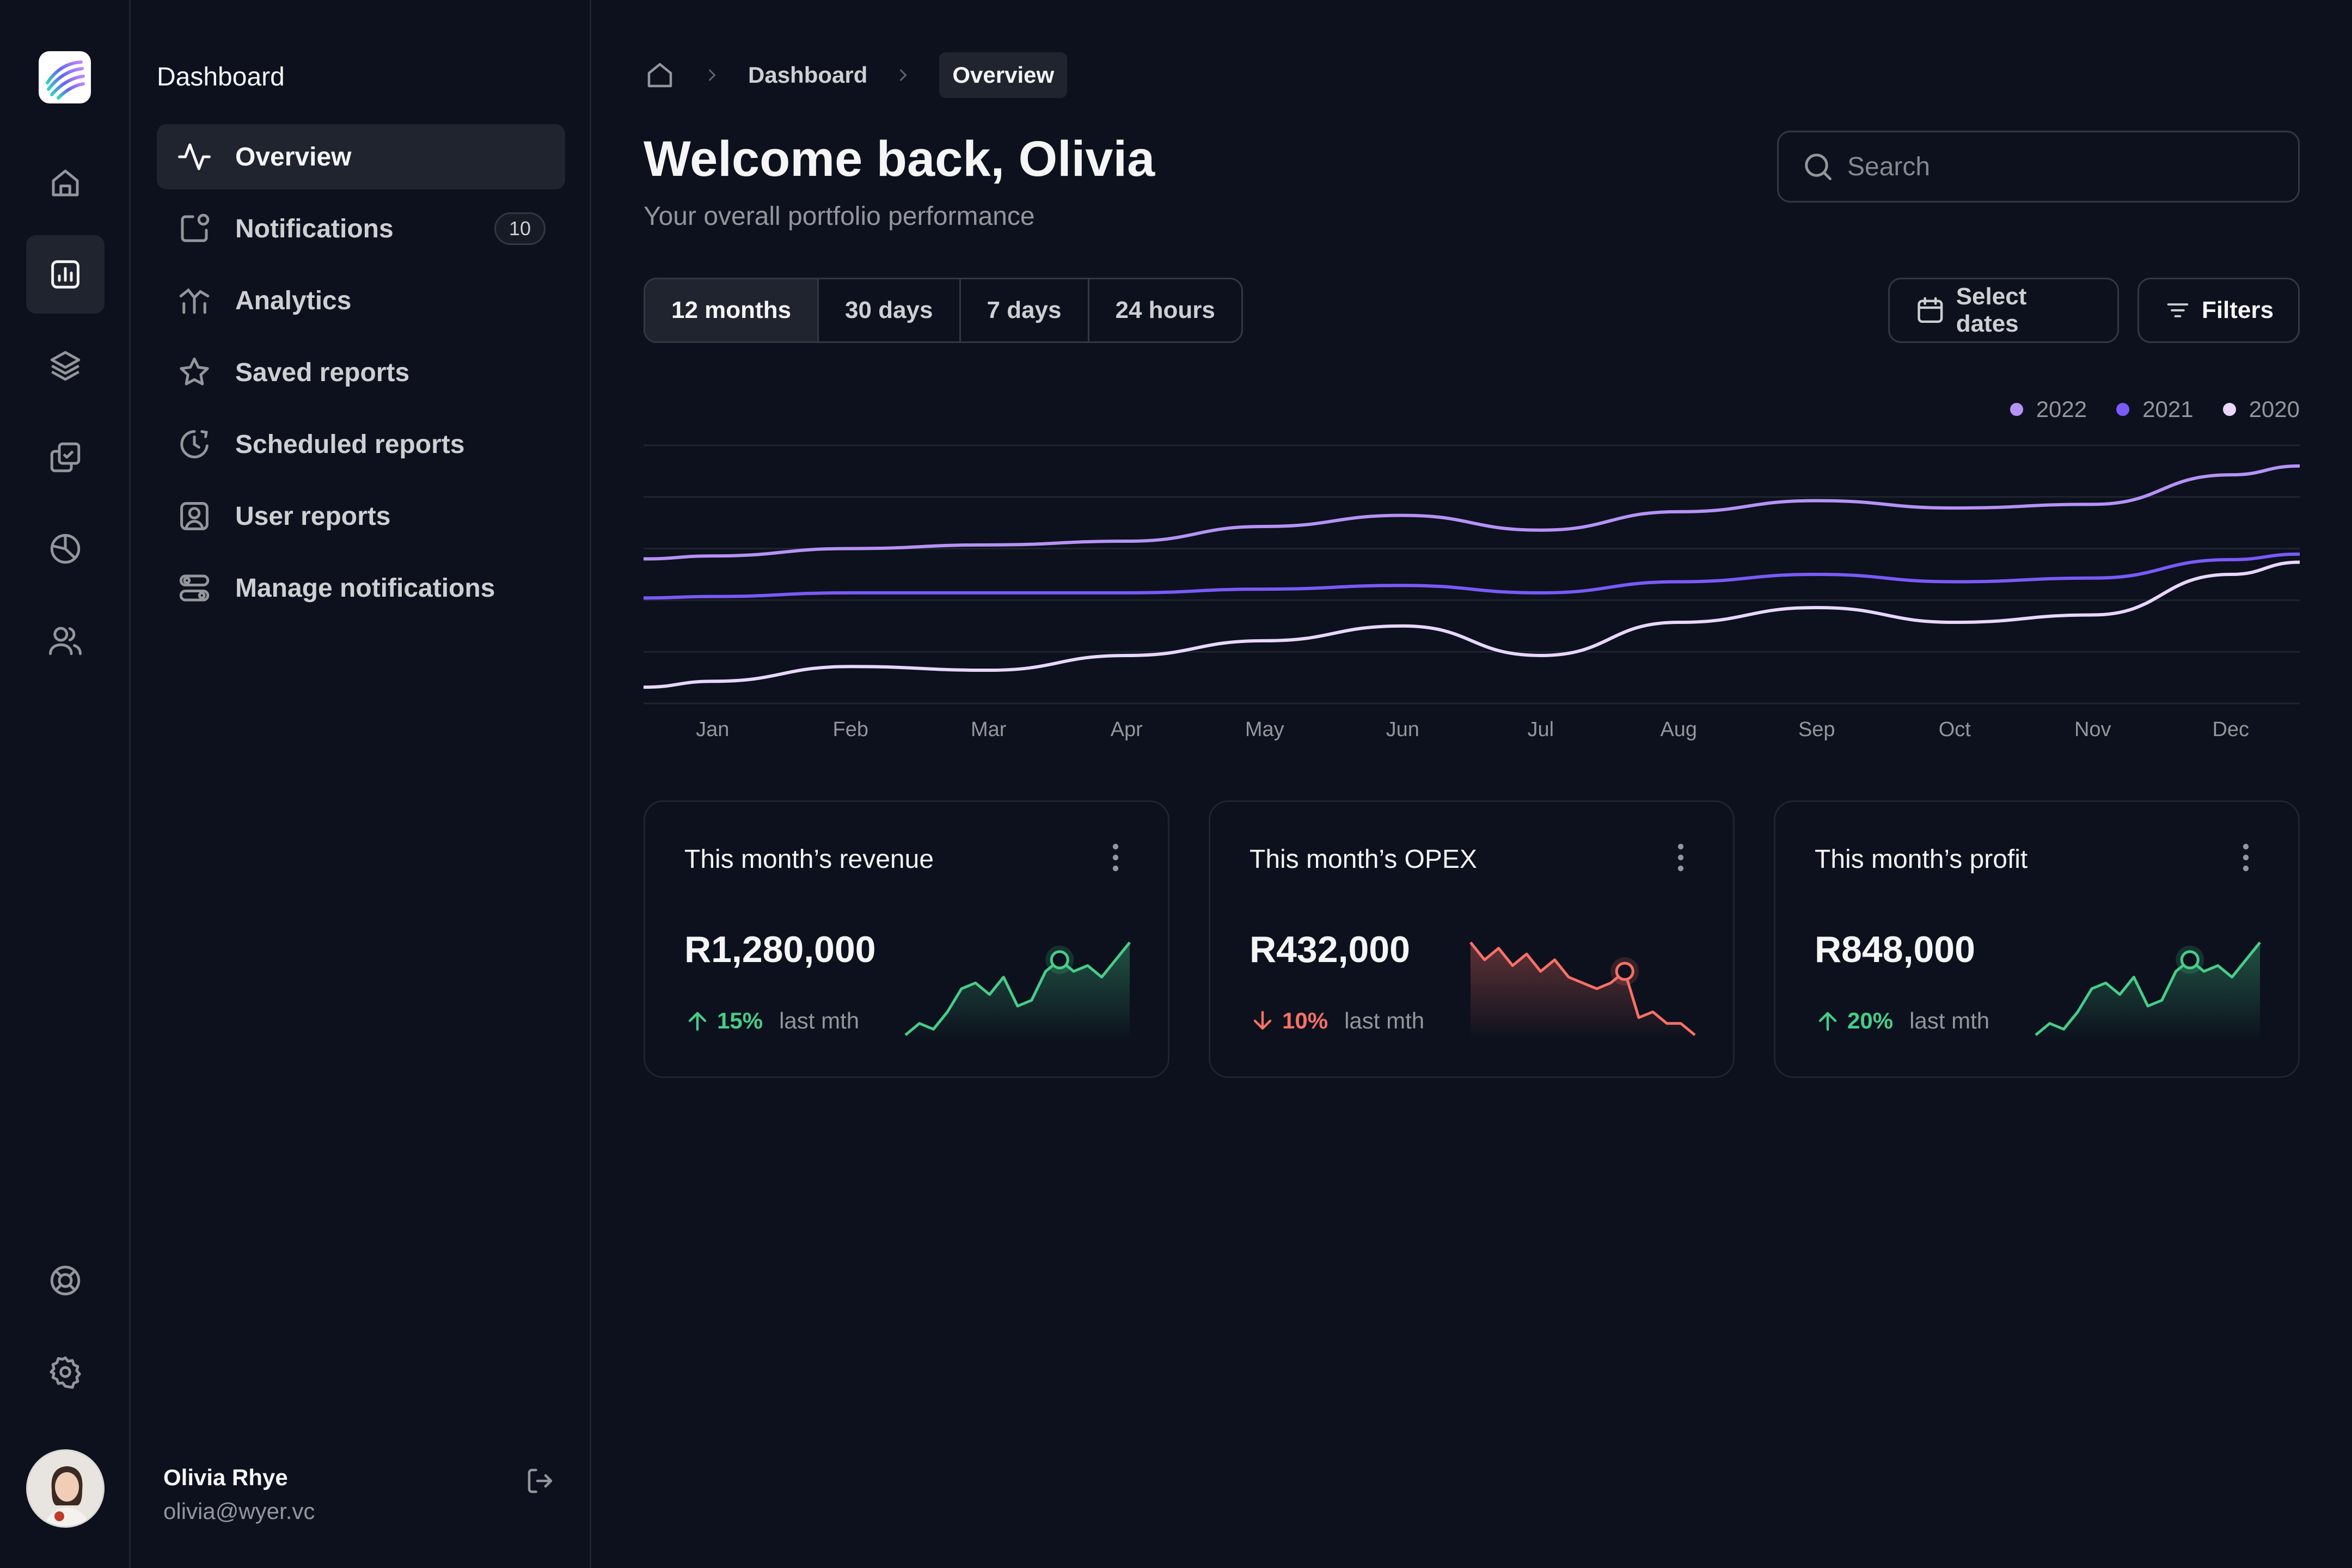 The width and height of the screenshot is (2352, 1568). I want to click on portfolio-line-chart: Jan Feb Mar Apr May Jun Jul Aug Sep Oct Nov Dec, so click(1472, 592).